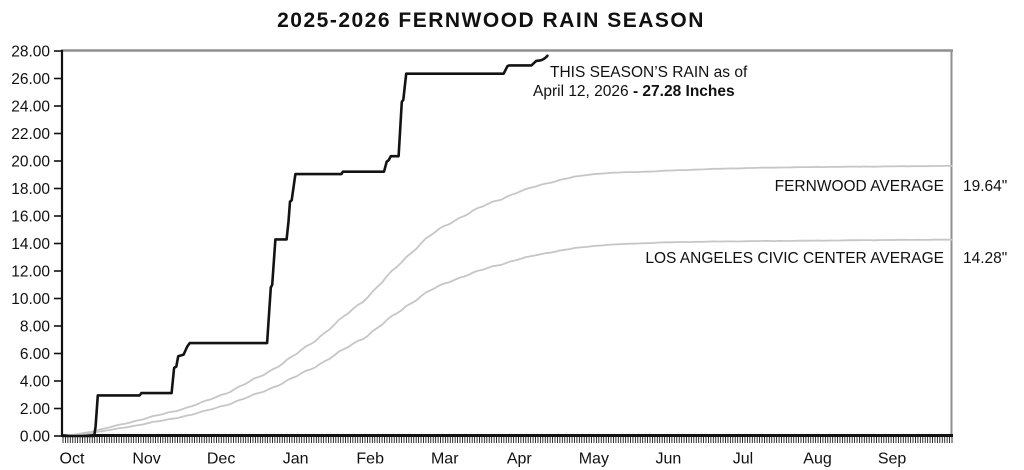  Describe the element at coordinates (30, 299) in the screenshot. I see `y-axis-tick-label: 10.00` at that location.